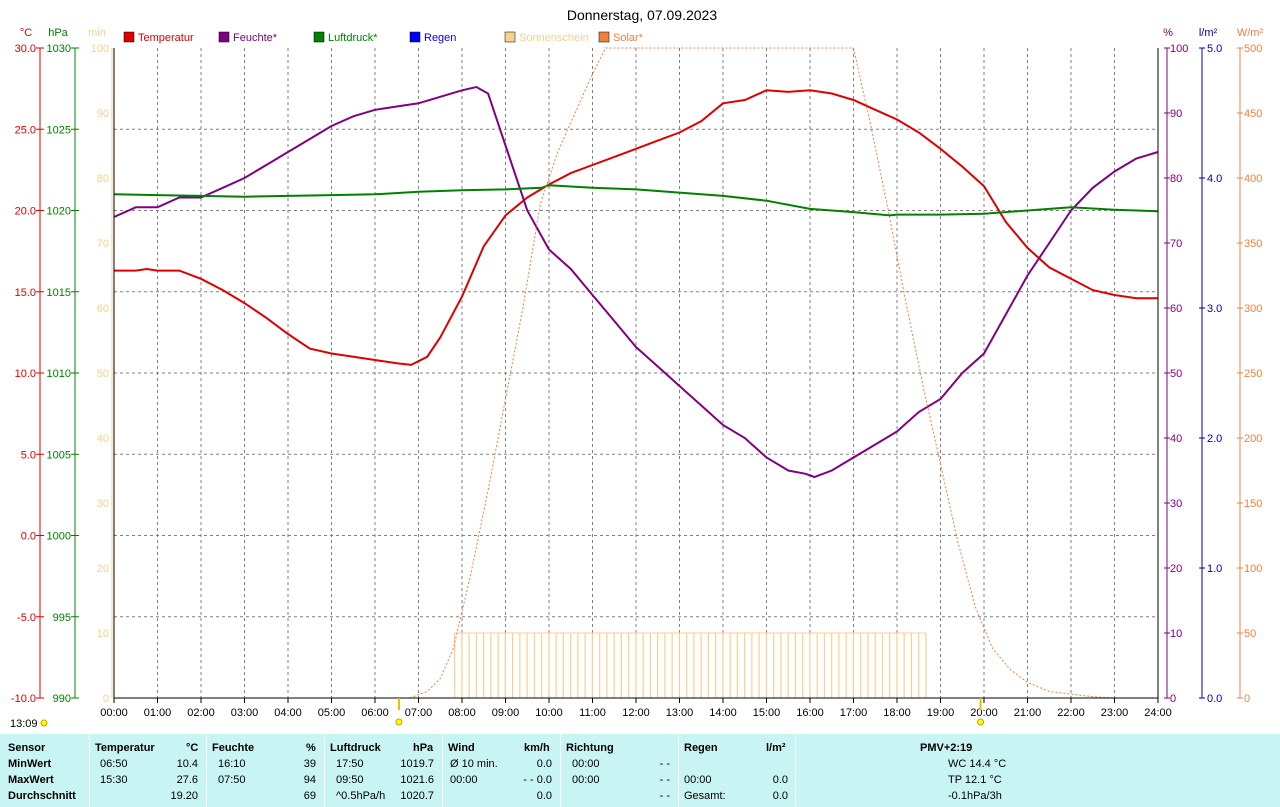 The image size is (1280, 807). I want to click on humidity-tick-label: 40, so click(1176, 439).